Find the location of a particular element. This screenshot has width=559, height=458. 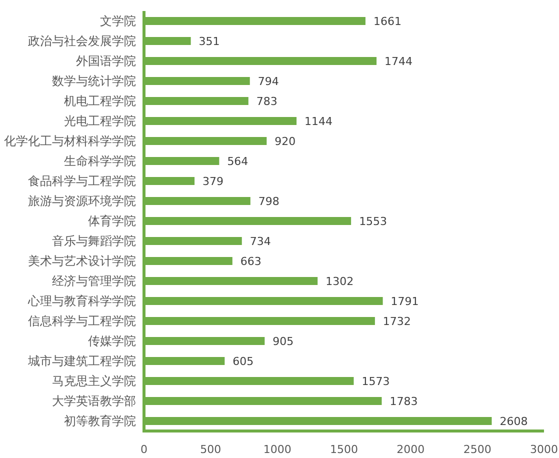

data-label: 920 is located at coordinates (285, 141).